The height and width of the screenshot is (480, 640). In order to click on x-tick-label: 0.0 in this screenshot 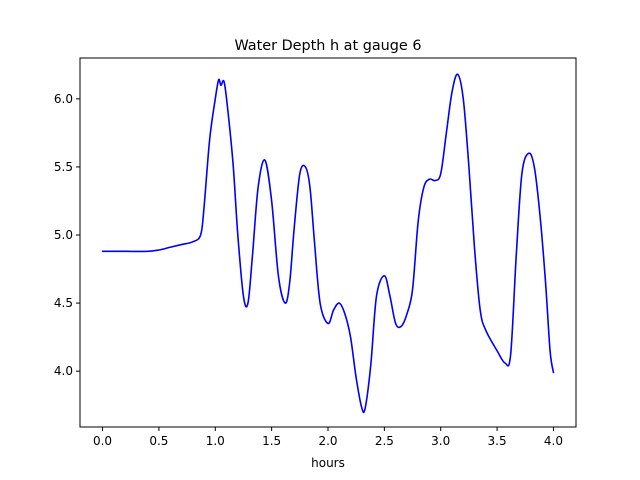, I will do `click(102, 441)`.